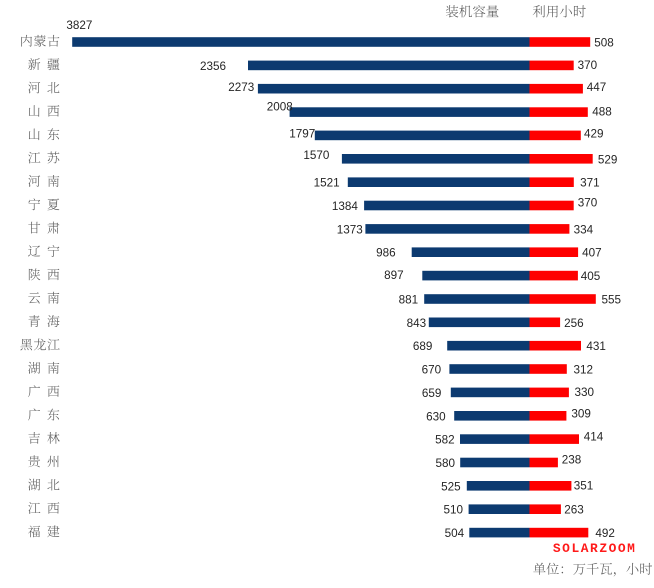 This screenshot has width=654, height=588. What do you see at coordinates (241, 87) in the screenshot?
I see `svg-text: 2273` at bounding box center [241, 87].